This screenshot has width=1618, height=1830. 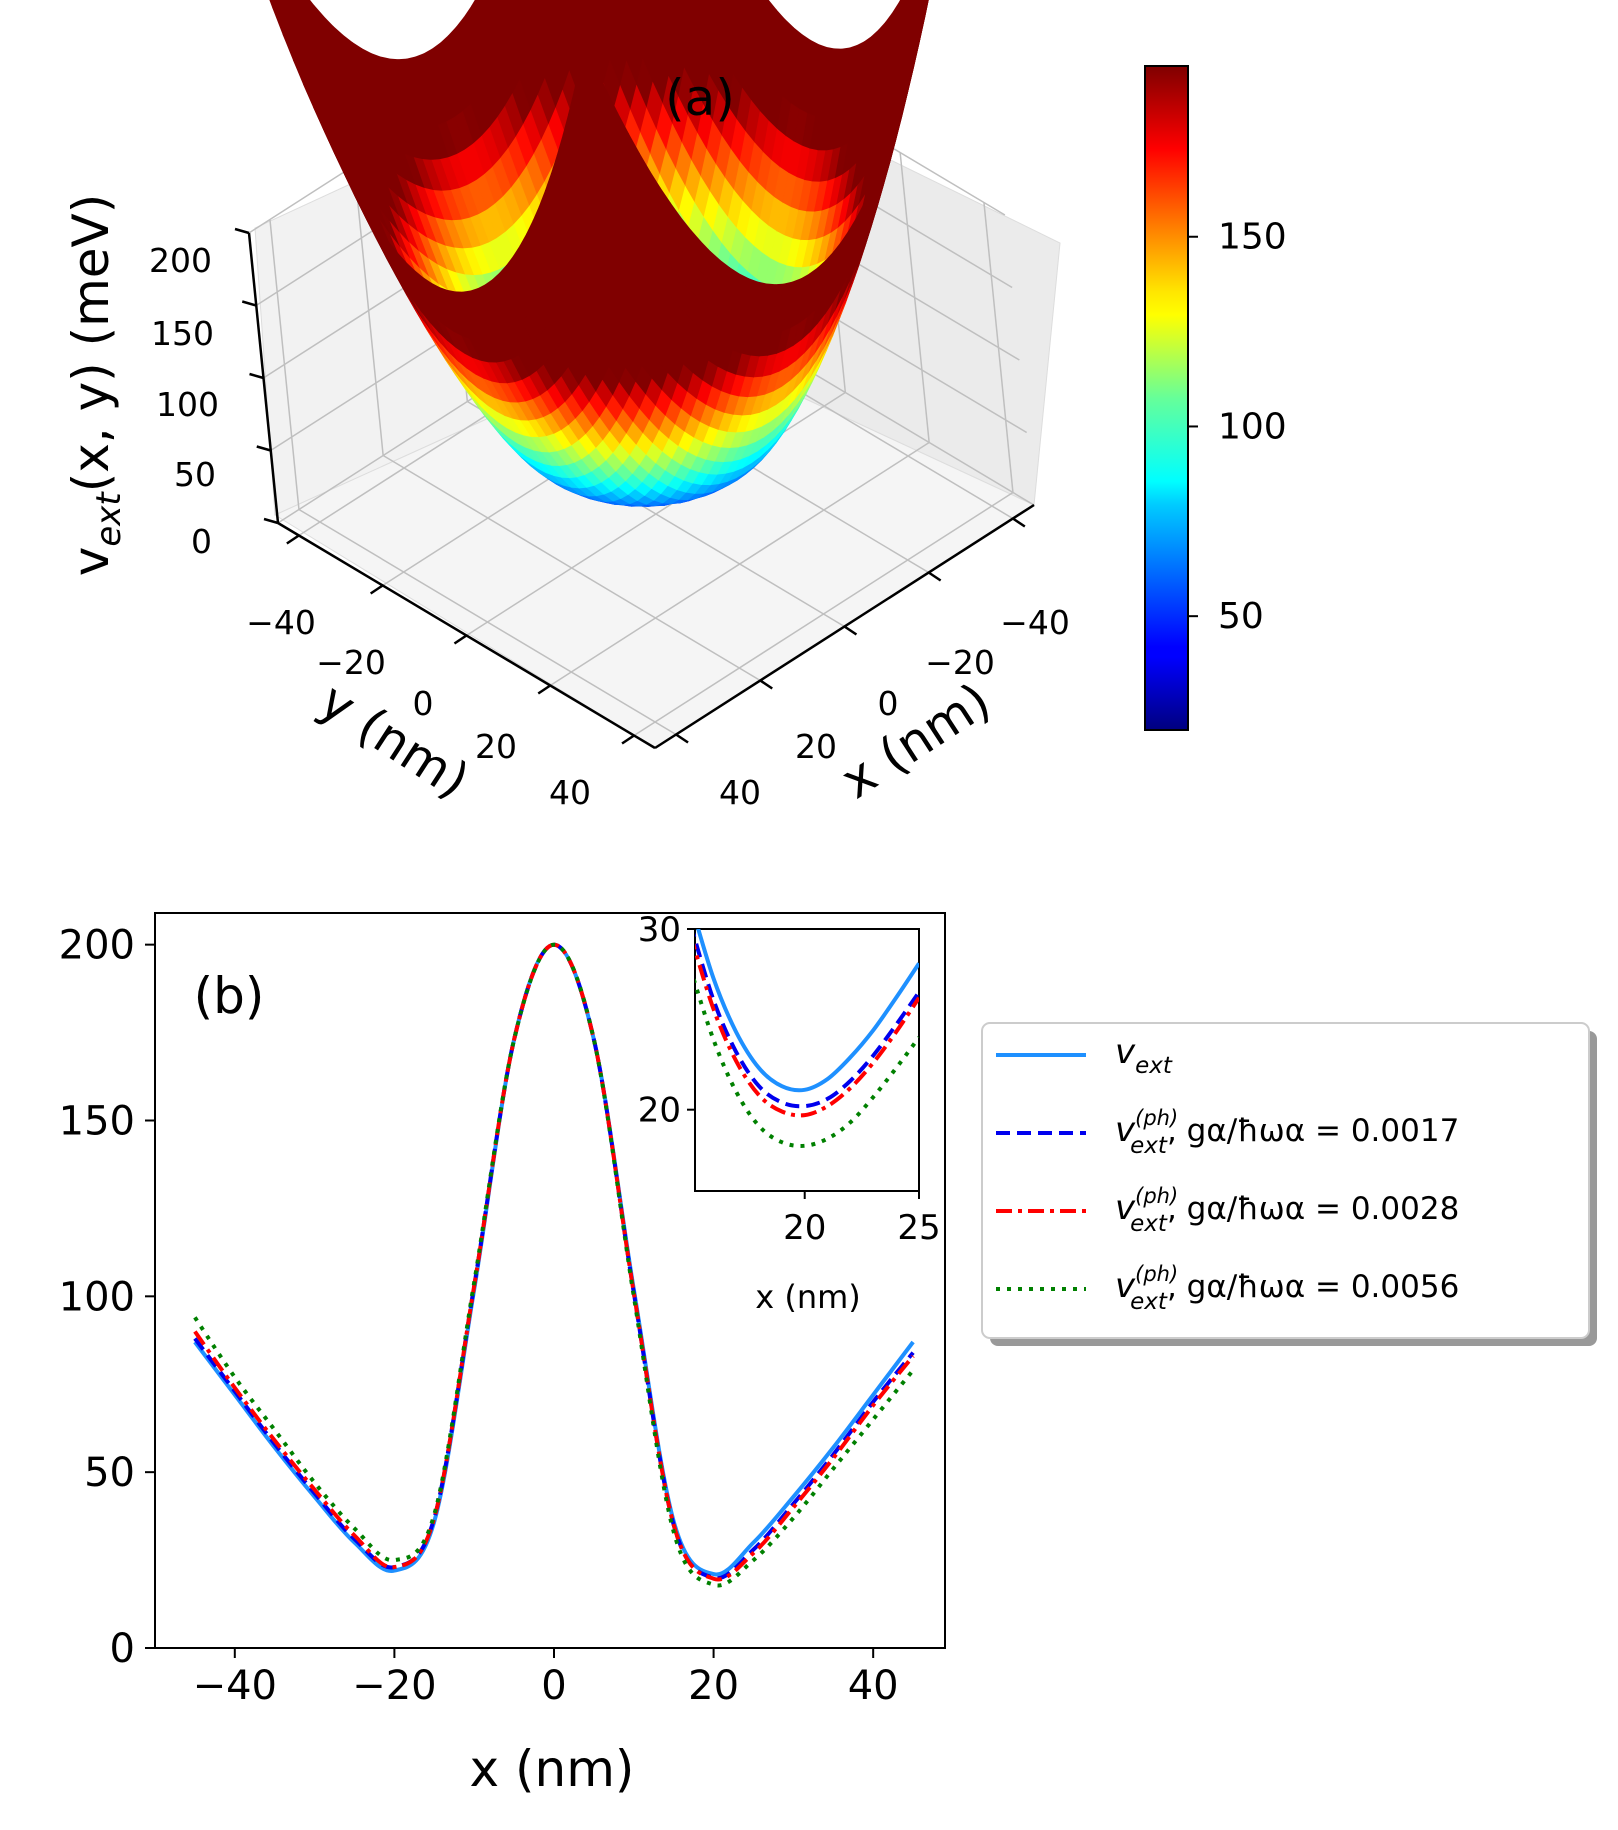 I want to click on y-tick-label: 50, so click(x=109, y=1473).